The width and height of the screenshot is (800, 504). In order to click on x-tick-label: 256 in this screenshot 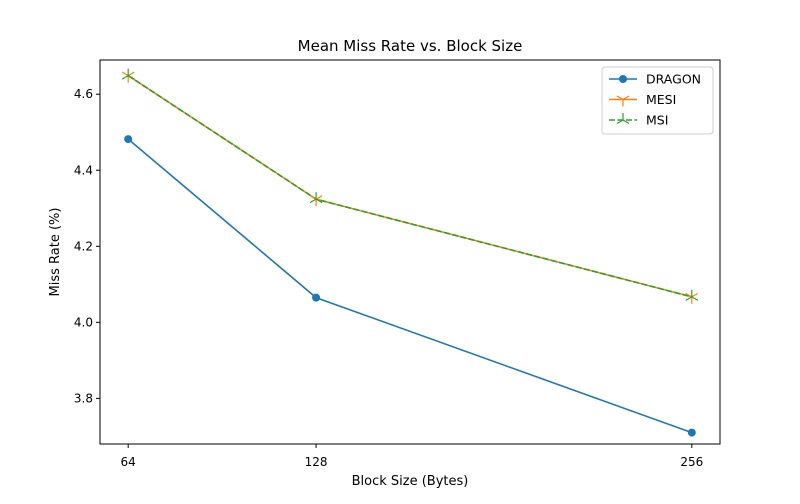, I will do `click(691, 462)`.